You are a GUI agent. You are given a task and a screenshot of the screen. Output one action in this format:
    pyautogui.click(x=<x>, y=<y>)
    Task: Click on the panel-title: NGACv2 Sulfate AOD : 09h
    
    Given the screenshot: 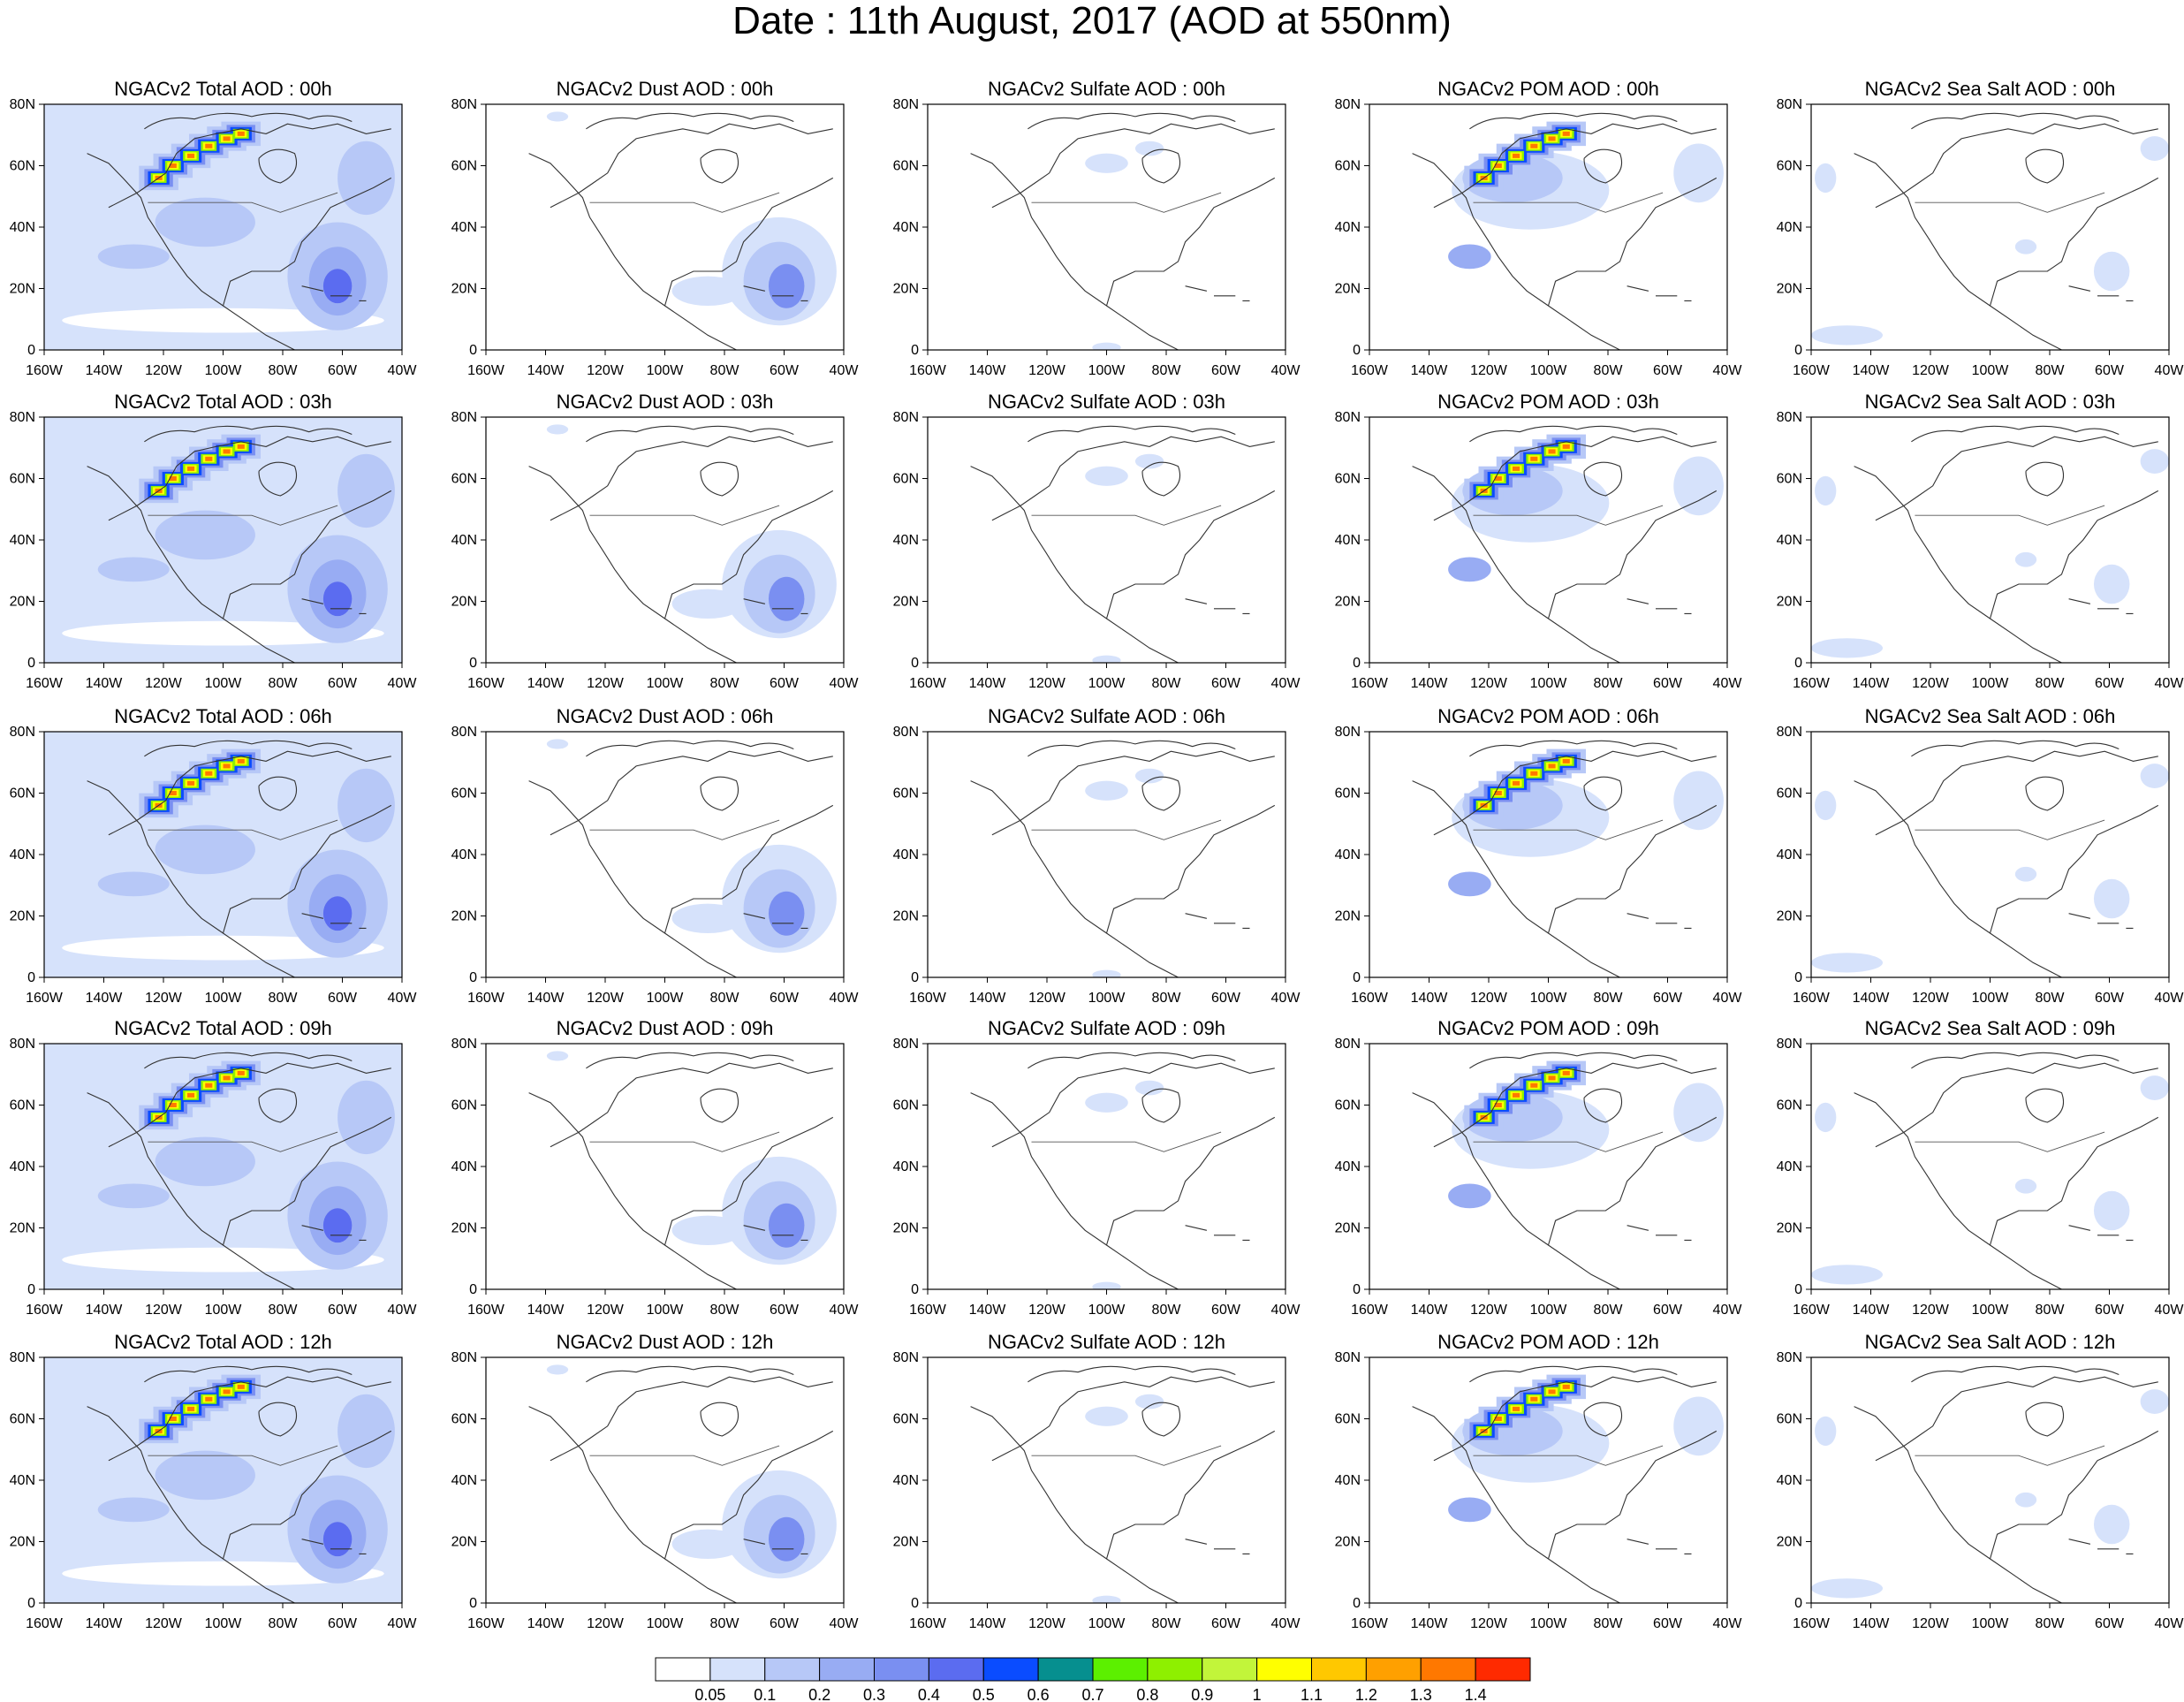 What is the action you would take?
    pyautogui.click(x=1106, y=1028)
    